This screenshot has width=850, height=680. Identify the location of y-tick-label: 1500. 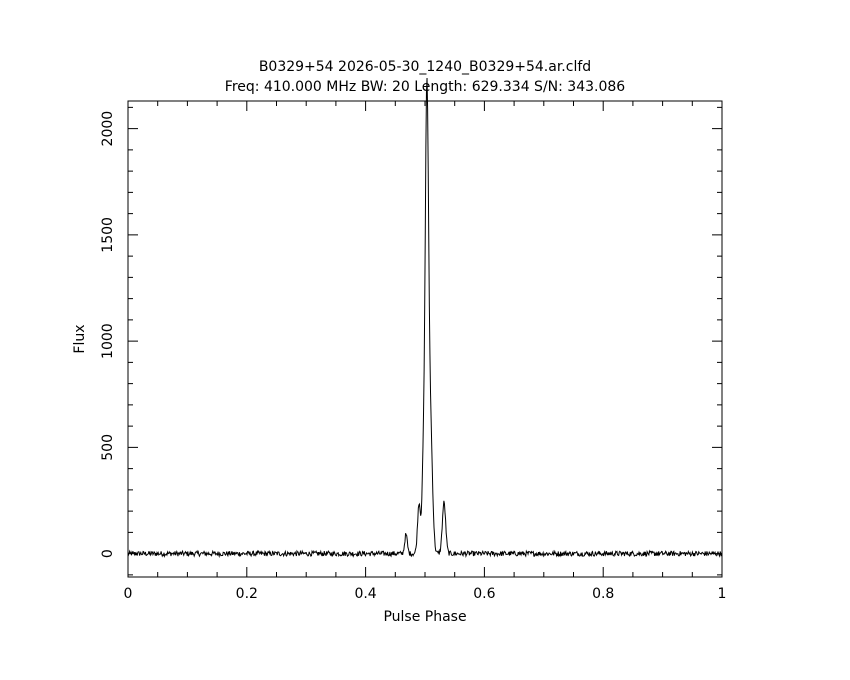
(108, 235).